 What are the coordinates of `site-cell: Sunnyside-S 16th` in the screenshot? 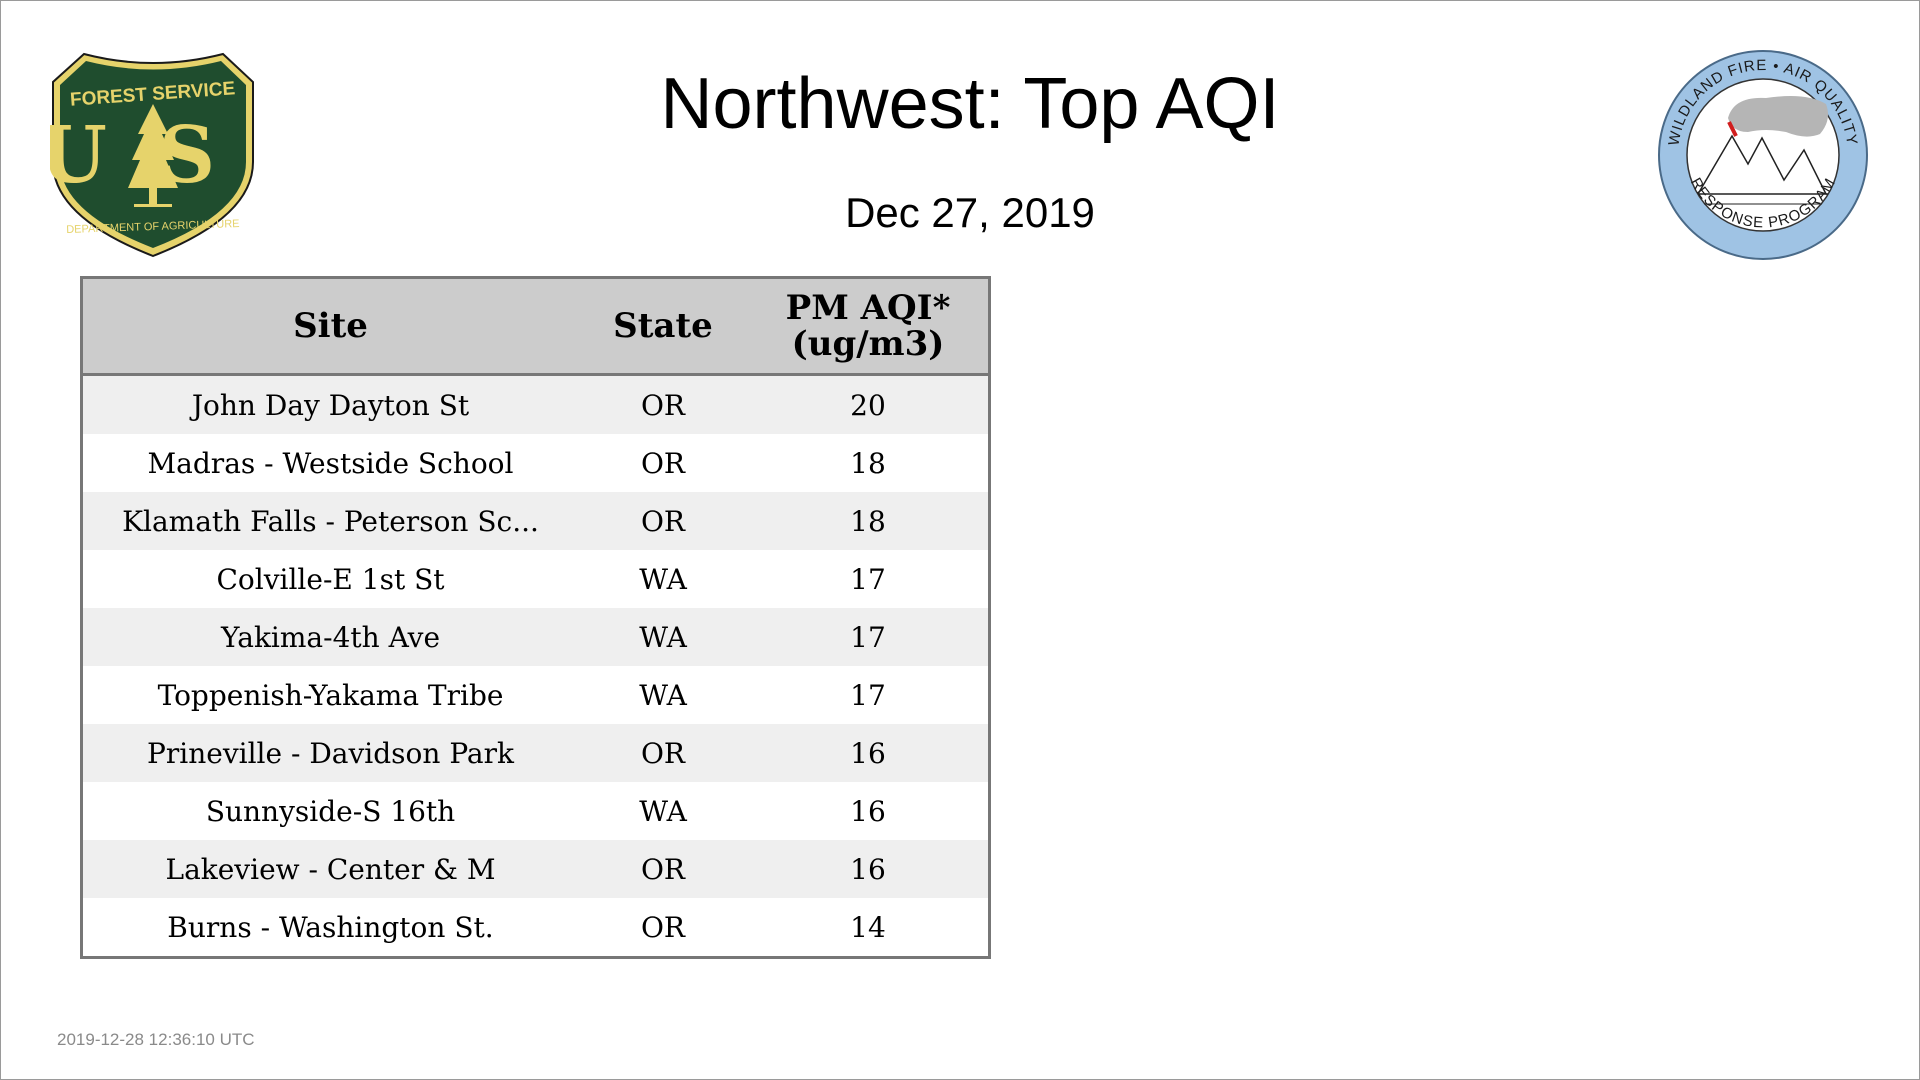 It's located at (330, 811).